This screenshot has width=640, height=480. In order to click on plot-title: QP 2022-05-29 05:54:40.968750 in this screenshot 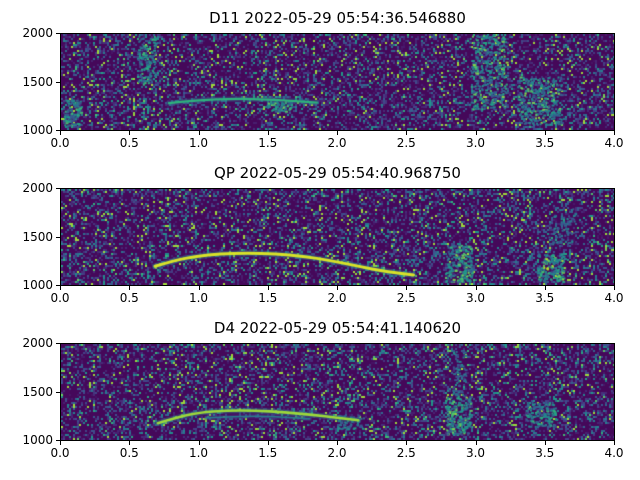, I will do `click(337, 173)`.